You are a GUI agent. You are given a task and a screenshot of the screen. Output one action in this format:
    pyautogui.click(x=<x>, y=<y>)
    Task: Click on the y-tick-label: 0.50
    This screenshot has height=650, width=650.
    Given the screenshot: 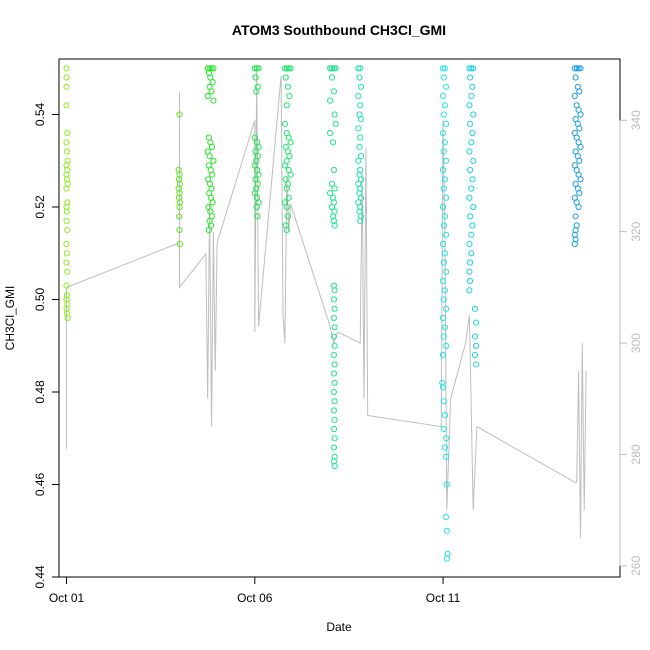 What is the action you would take?
    pyautogui.click(x=40, y=299)
    